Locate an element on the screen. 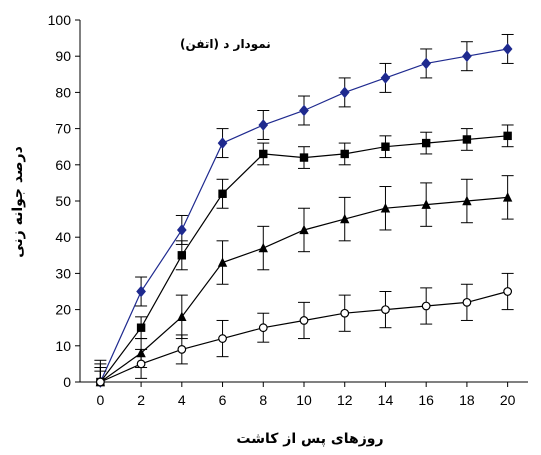  y-tick-label: 100 is located at coordinates (60, 20).